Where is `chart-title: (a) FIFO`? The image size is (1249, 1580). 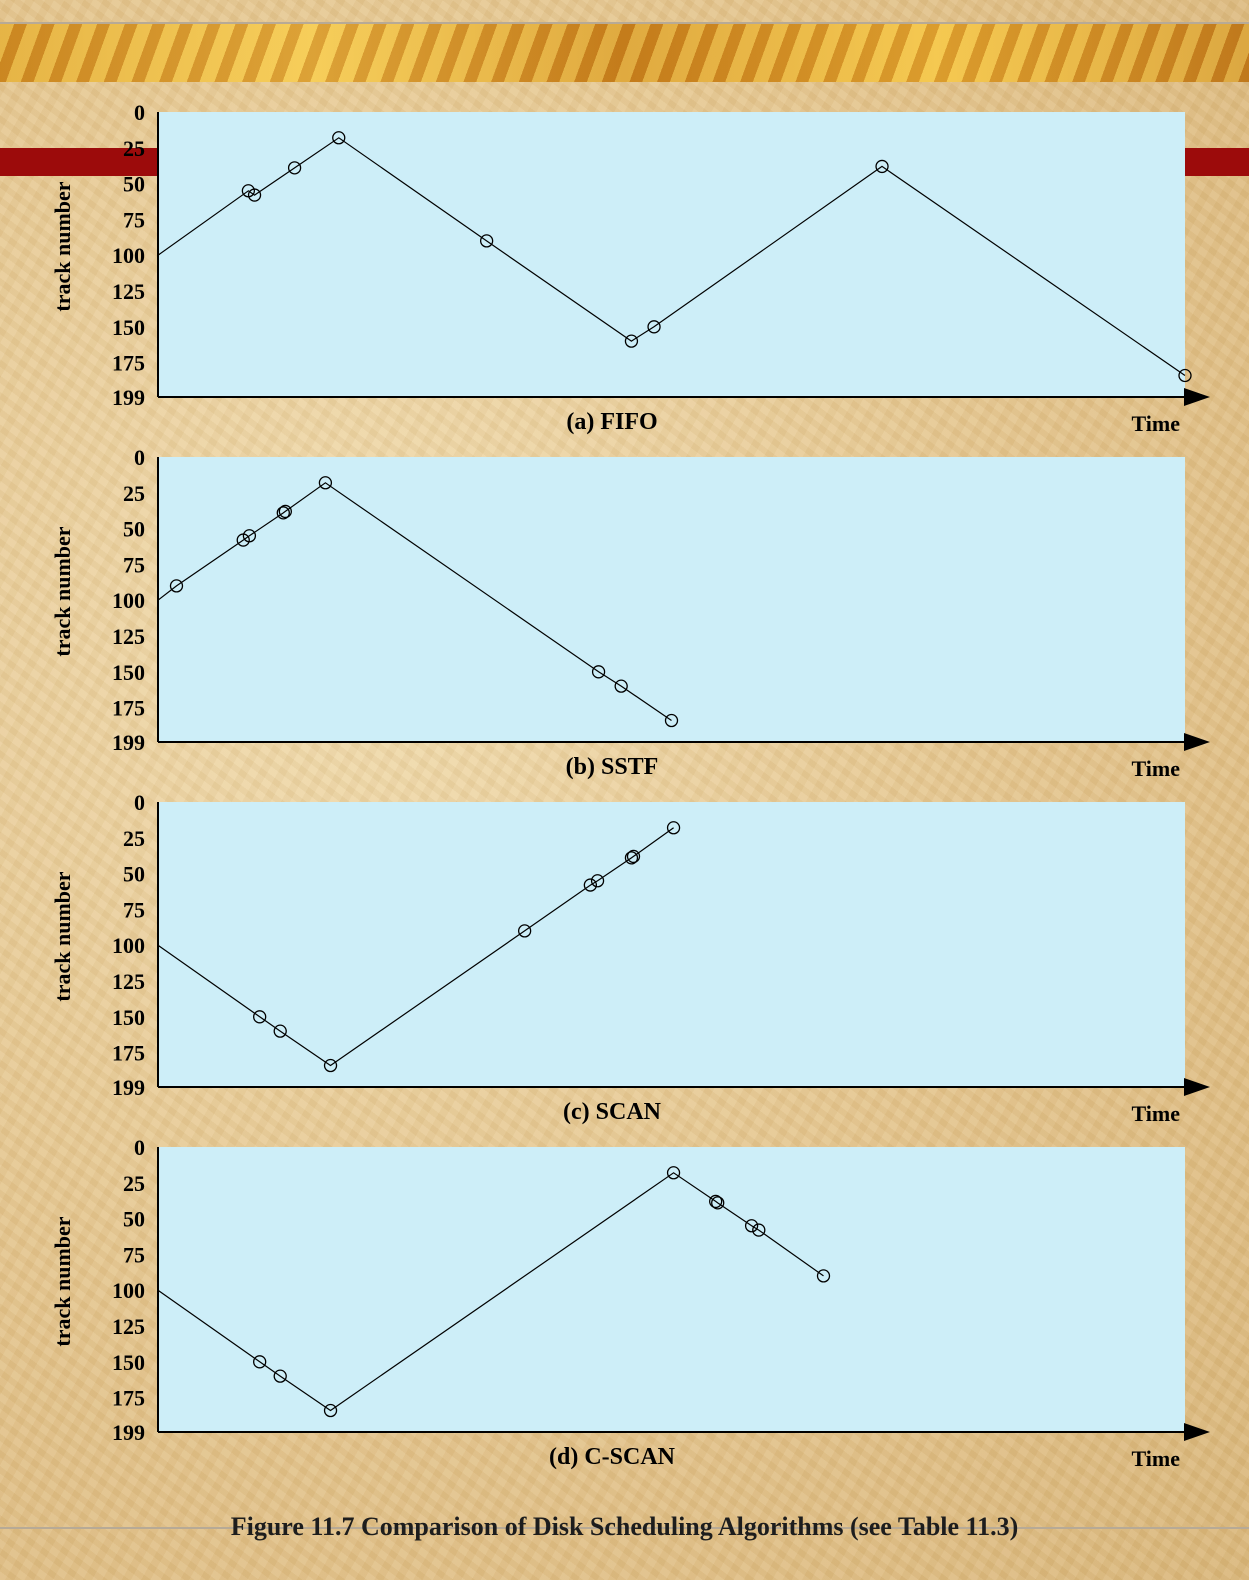
chart-title: (a) FIFO is located at coordinates (611, 422).